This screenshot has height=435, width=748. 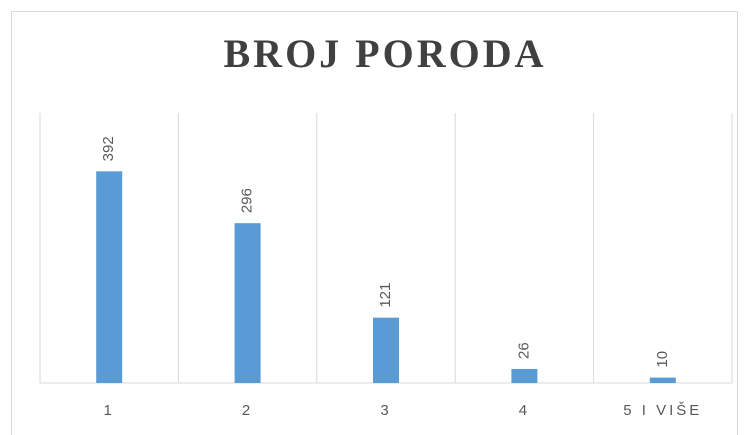 I want to click on data-label: 296, so click(x=247, y=200).